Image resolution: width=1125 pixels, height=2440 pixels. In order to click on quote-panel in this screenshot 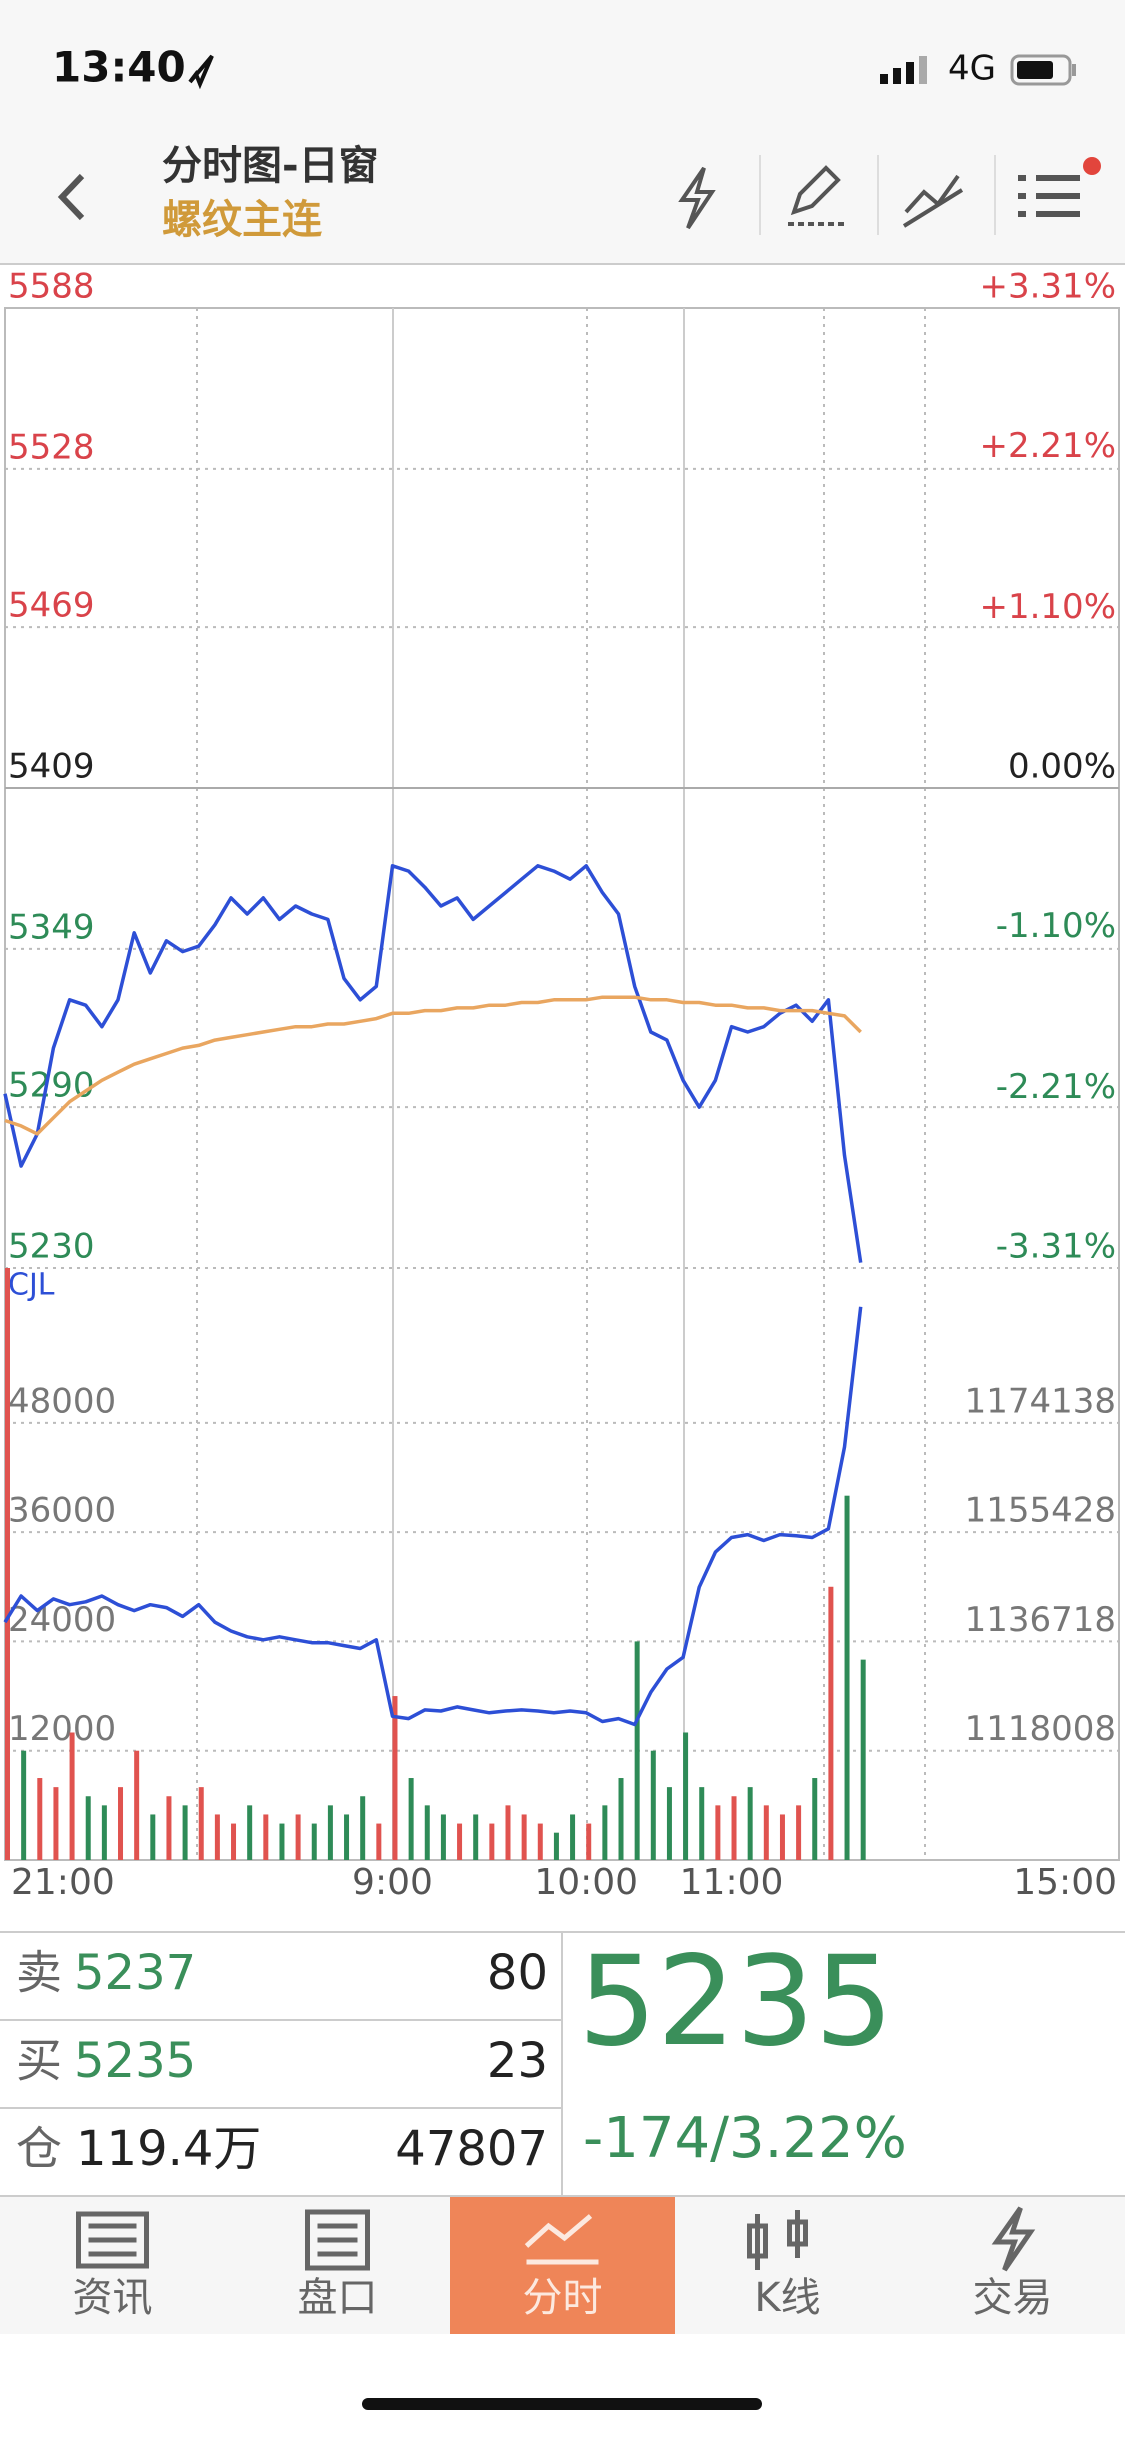, I will do `click(562, 2063)`.